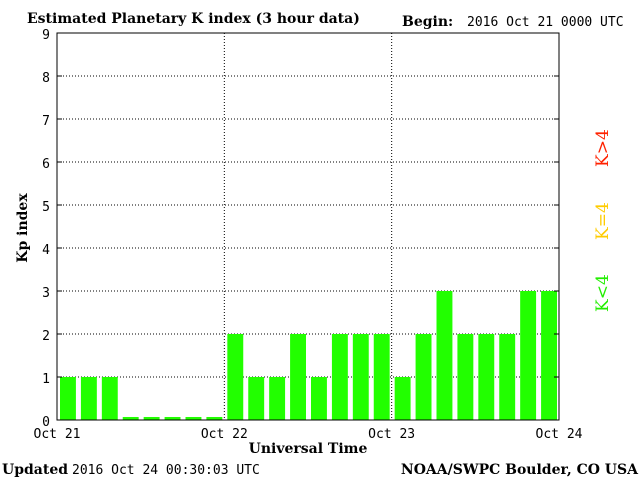  What do you see at coordinates (520, 470) in the screenshot?
I see `source-credit: NOAA/SWPC Boulder, CO USA` at bounding box center [520, 470].